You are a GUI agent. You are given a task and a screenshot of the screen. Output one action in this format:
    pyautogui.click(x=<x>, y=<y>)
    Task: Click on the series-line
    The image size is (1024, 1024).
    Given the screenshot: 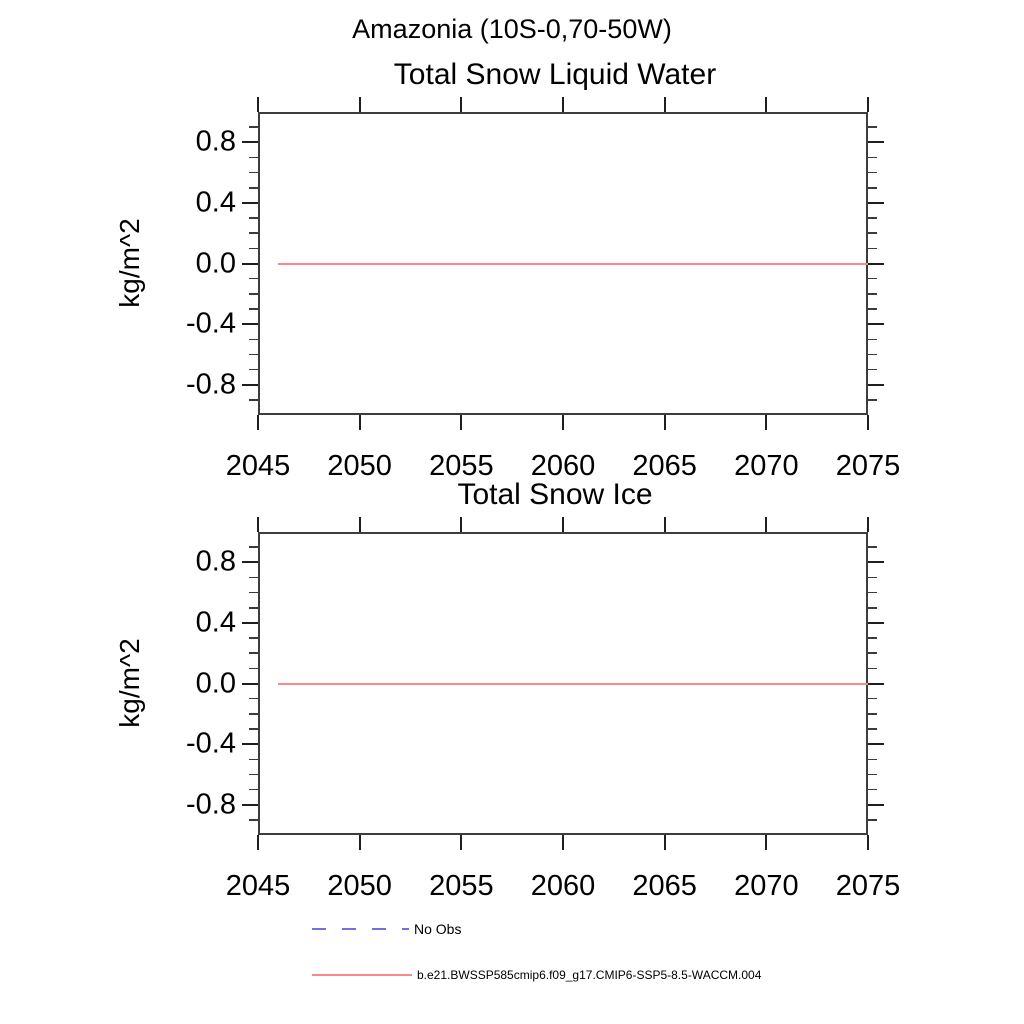 What is the action you would take?
    pyautogui.click(x=573, y=263)
    